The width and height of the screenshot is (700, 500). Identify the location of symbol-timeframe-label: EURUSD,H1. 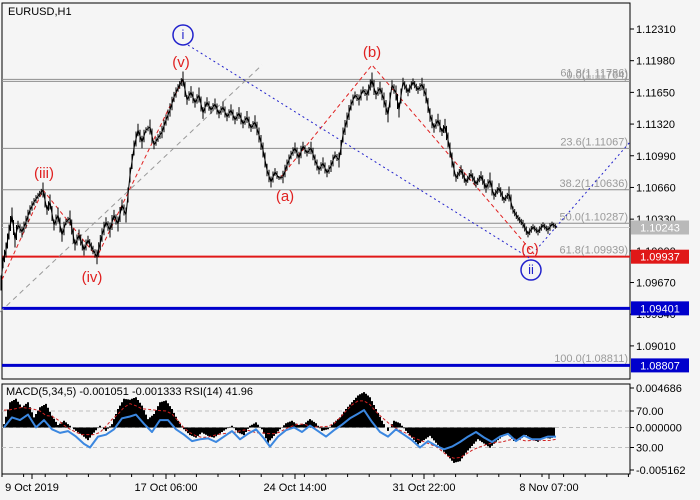
(40, 12).